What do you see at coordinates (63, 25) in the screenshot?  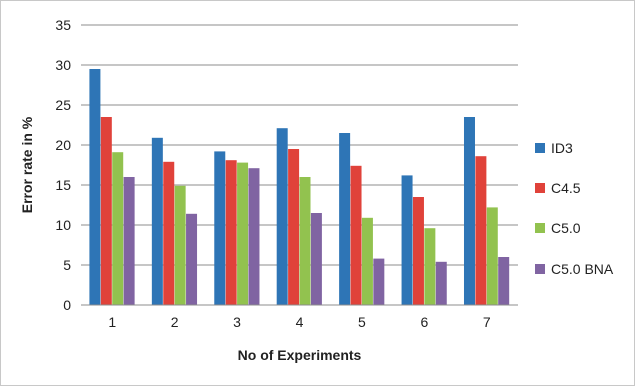 I see `y-tick-label: 35` at bounding box center [63, 25].